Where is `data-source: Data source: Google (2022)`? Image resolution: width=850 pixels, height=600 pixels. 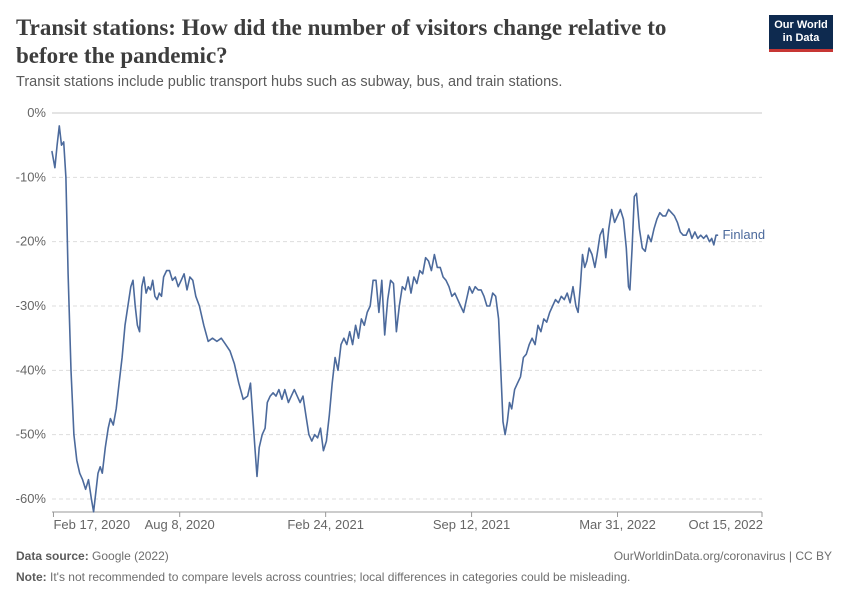 data-source: Data source: Google (2022) is located at coordinates (92, 556).